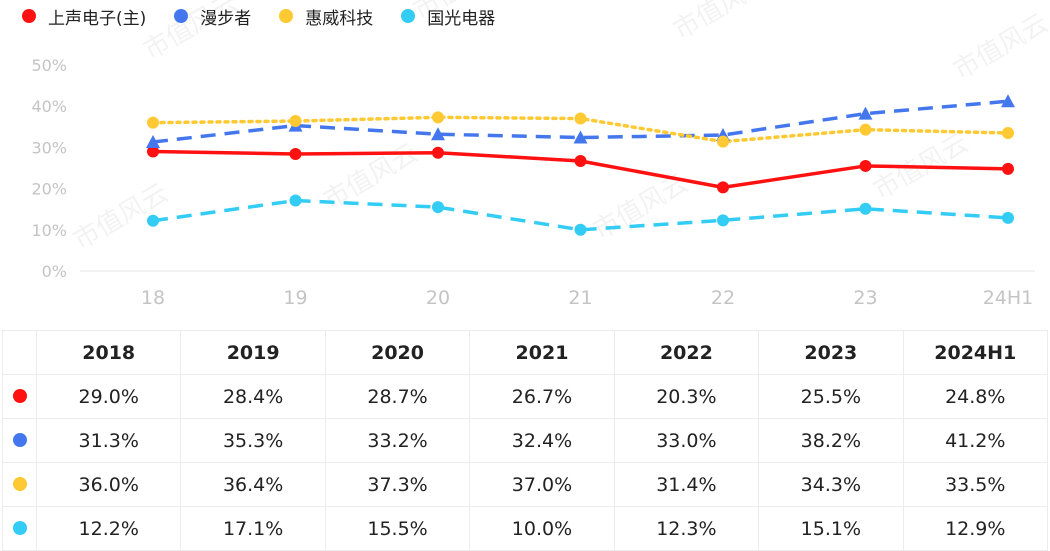 Image resolution: width=1050 pixels, height=551 pixels. I want to click on table-header-cell: 2022, so click(686, 353).